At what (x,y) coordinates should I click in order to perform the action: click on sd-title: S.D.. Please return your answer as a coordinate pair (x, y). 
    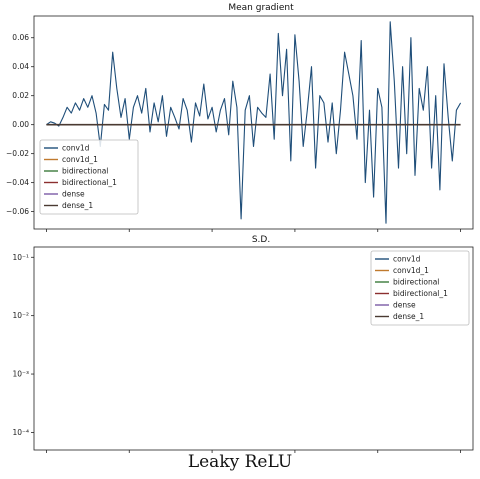
    Looking at the image, I should click on (261, 240).